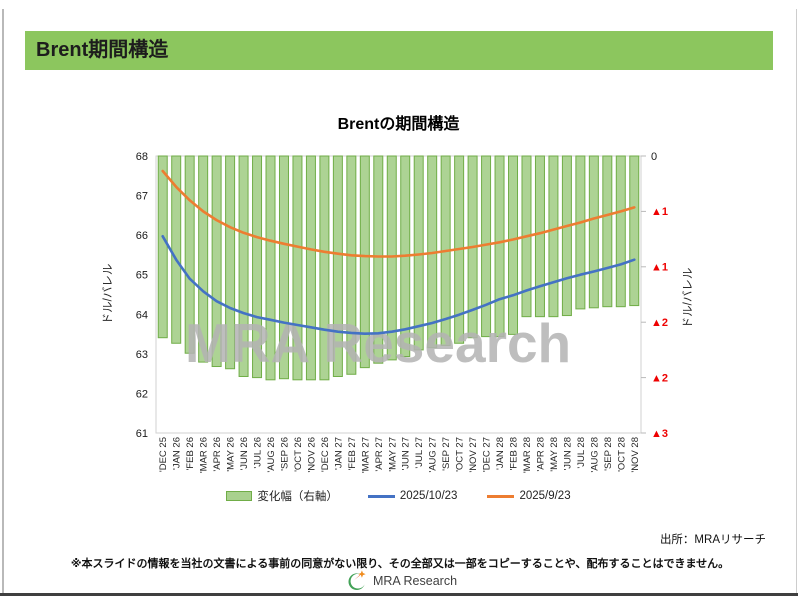  What do you see at coordinates (357, 580) in the screenshot?
I see `mra-logo-icon` at bounding box center [357, 580].